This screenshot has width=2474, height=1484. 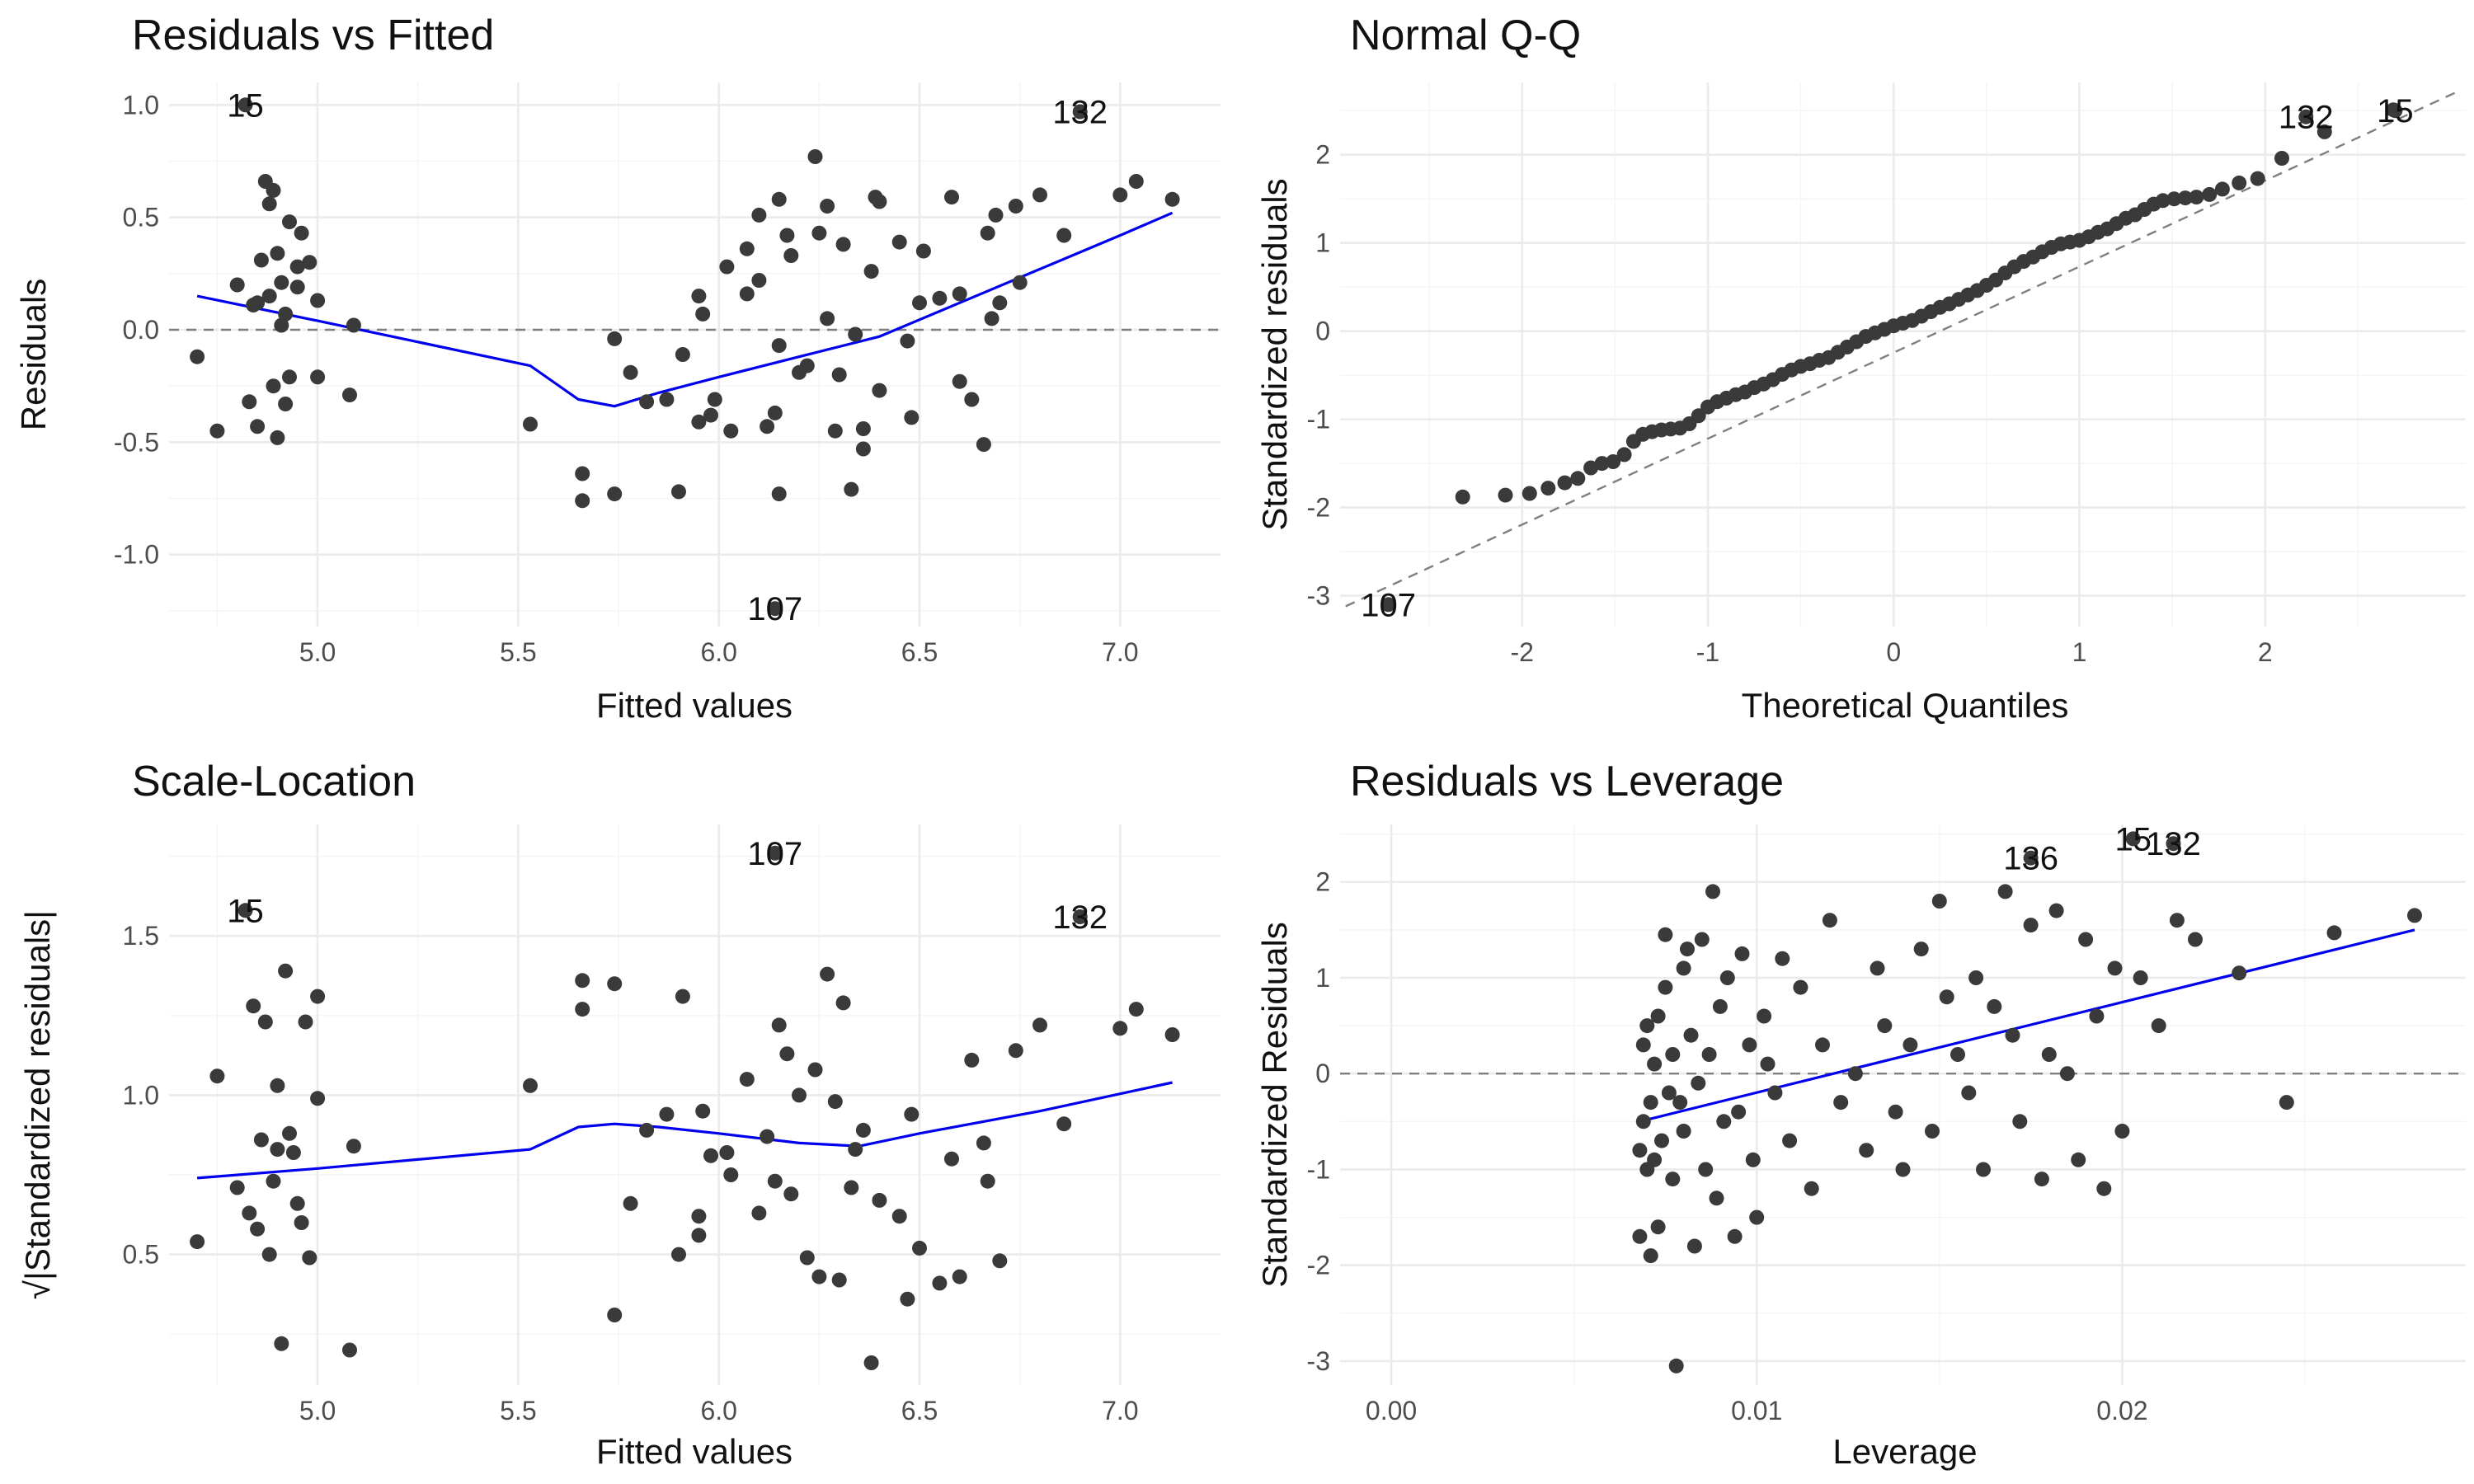 I want to click on panel-title: Scale-Location, so click(x=274, y=781).